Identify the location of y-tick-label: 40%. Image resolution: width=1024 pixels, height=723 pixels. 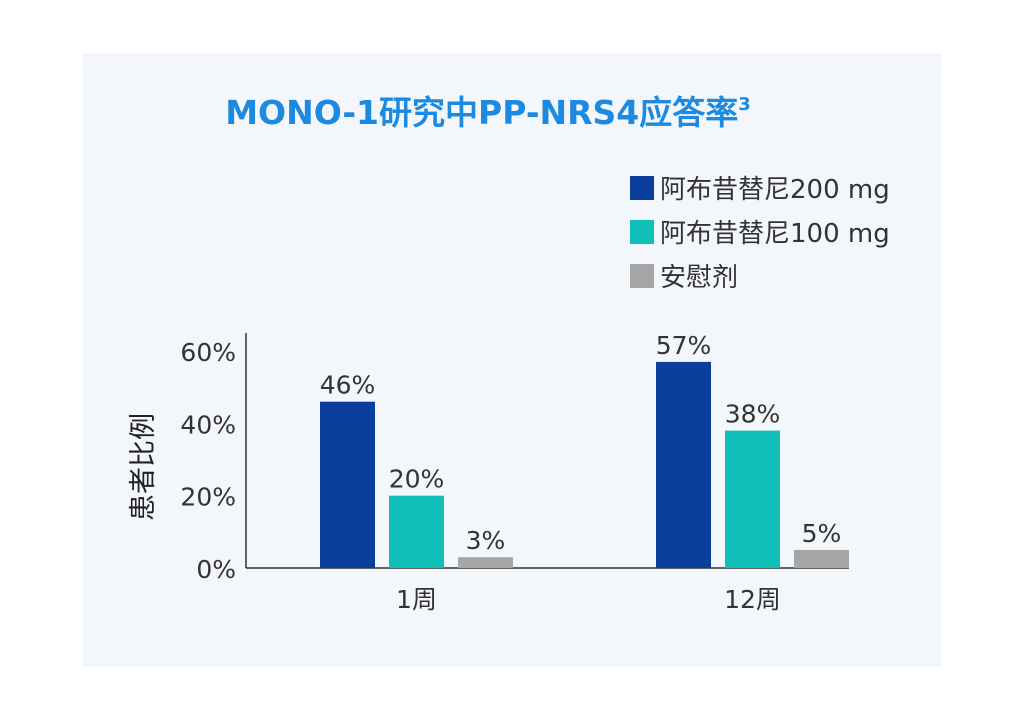
(208, 424).